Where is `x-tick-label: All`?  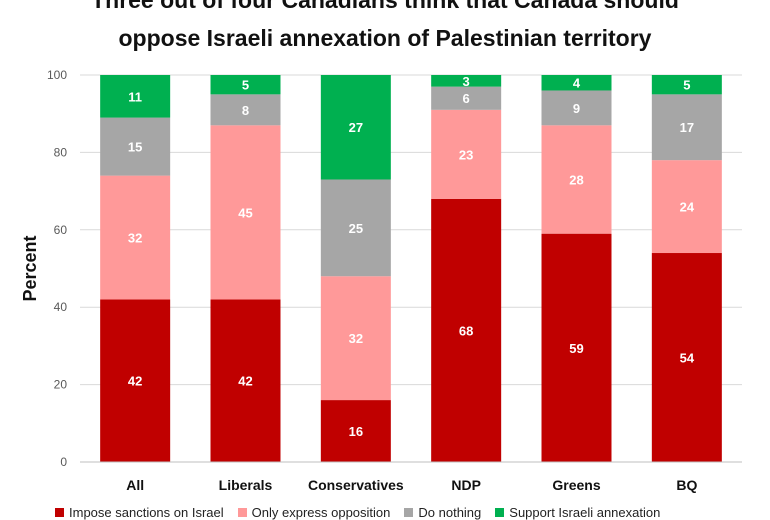
x-tick-label: All is located at coordinates (135, 485).